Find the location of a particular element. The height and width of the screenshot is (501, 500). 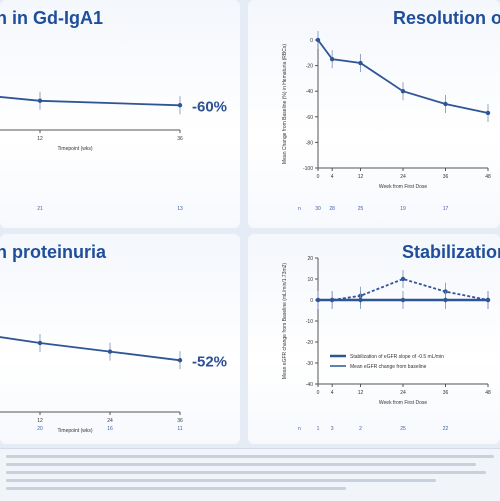

count-value: 1 is located at coordinates (318, 429).